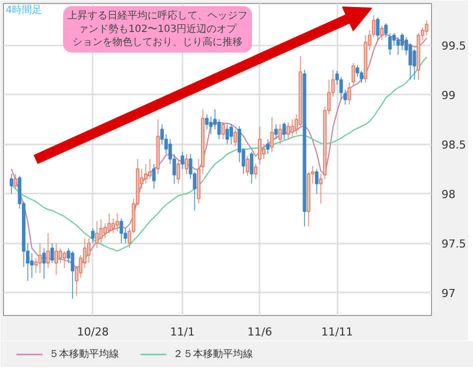  I want to click on annotation: 4時間足, so click(24, 10).